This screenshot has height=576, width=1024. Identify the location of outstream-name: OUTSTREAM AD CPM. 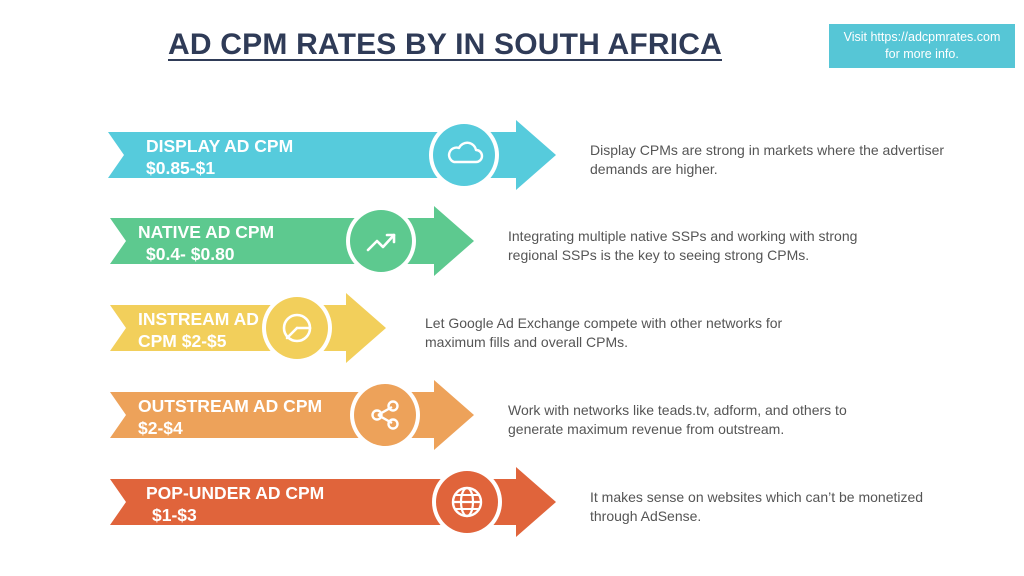
(230, 406).